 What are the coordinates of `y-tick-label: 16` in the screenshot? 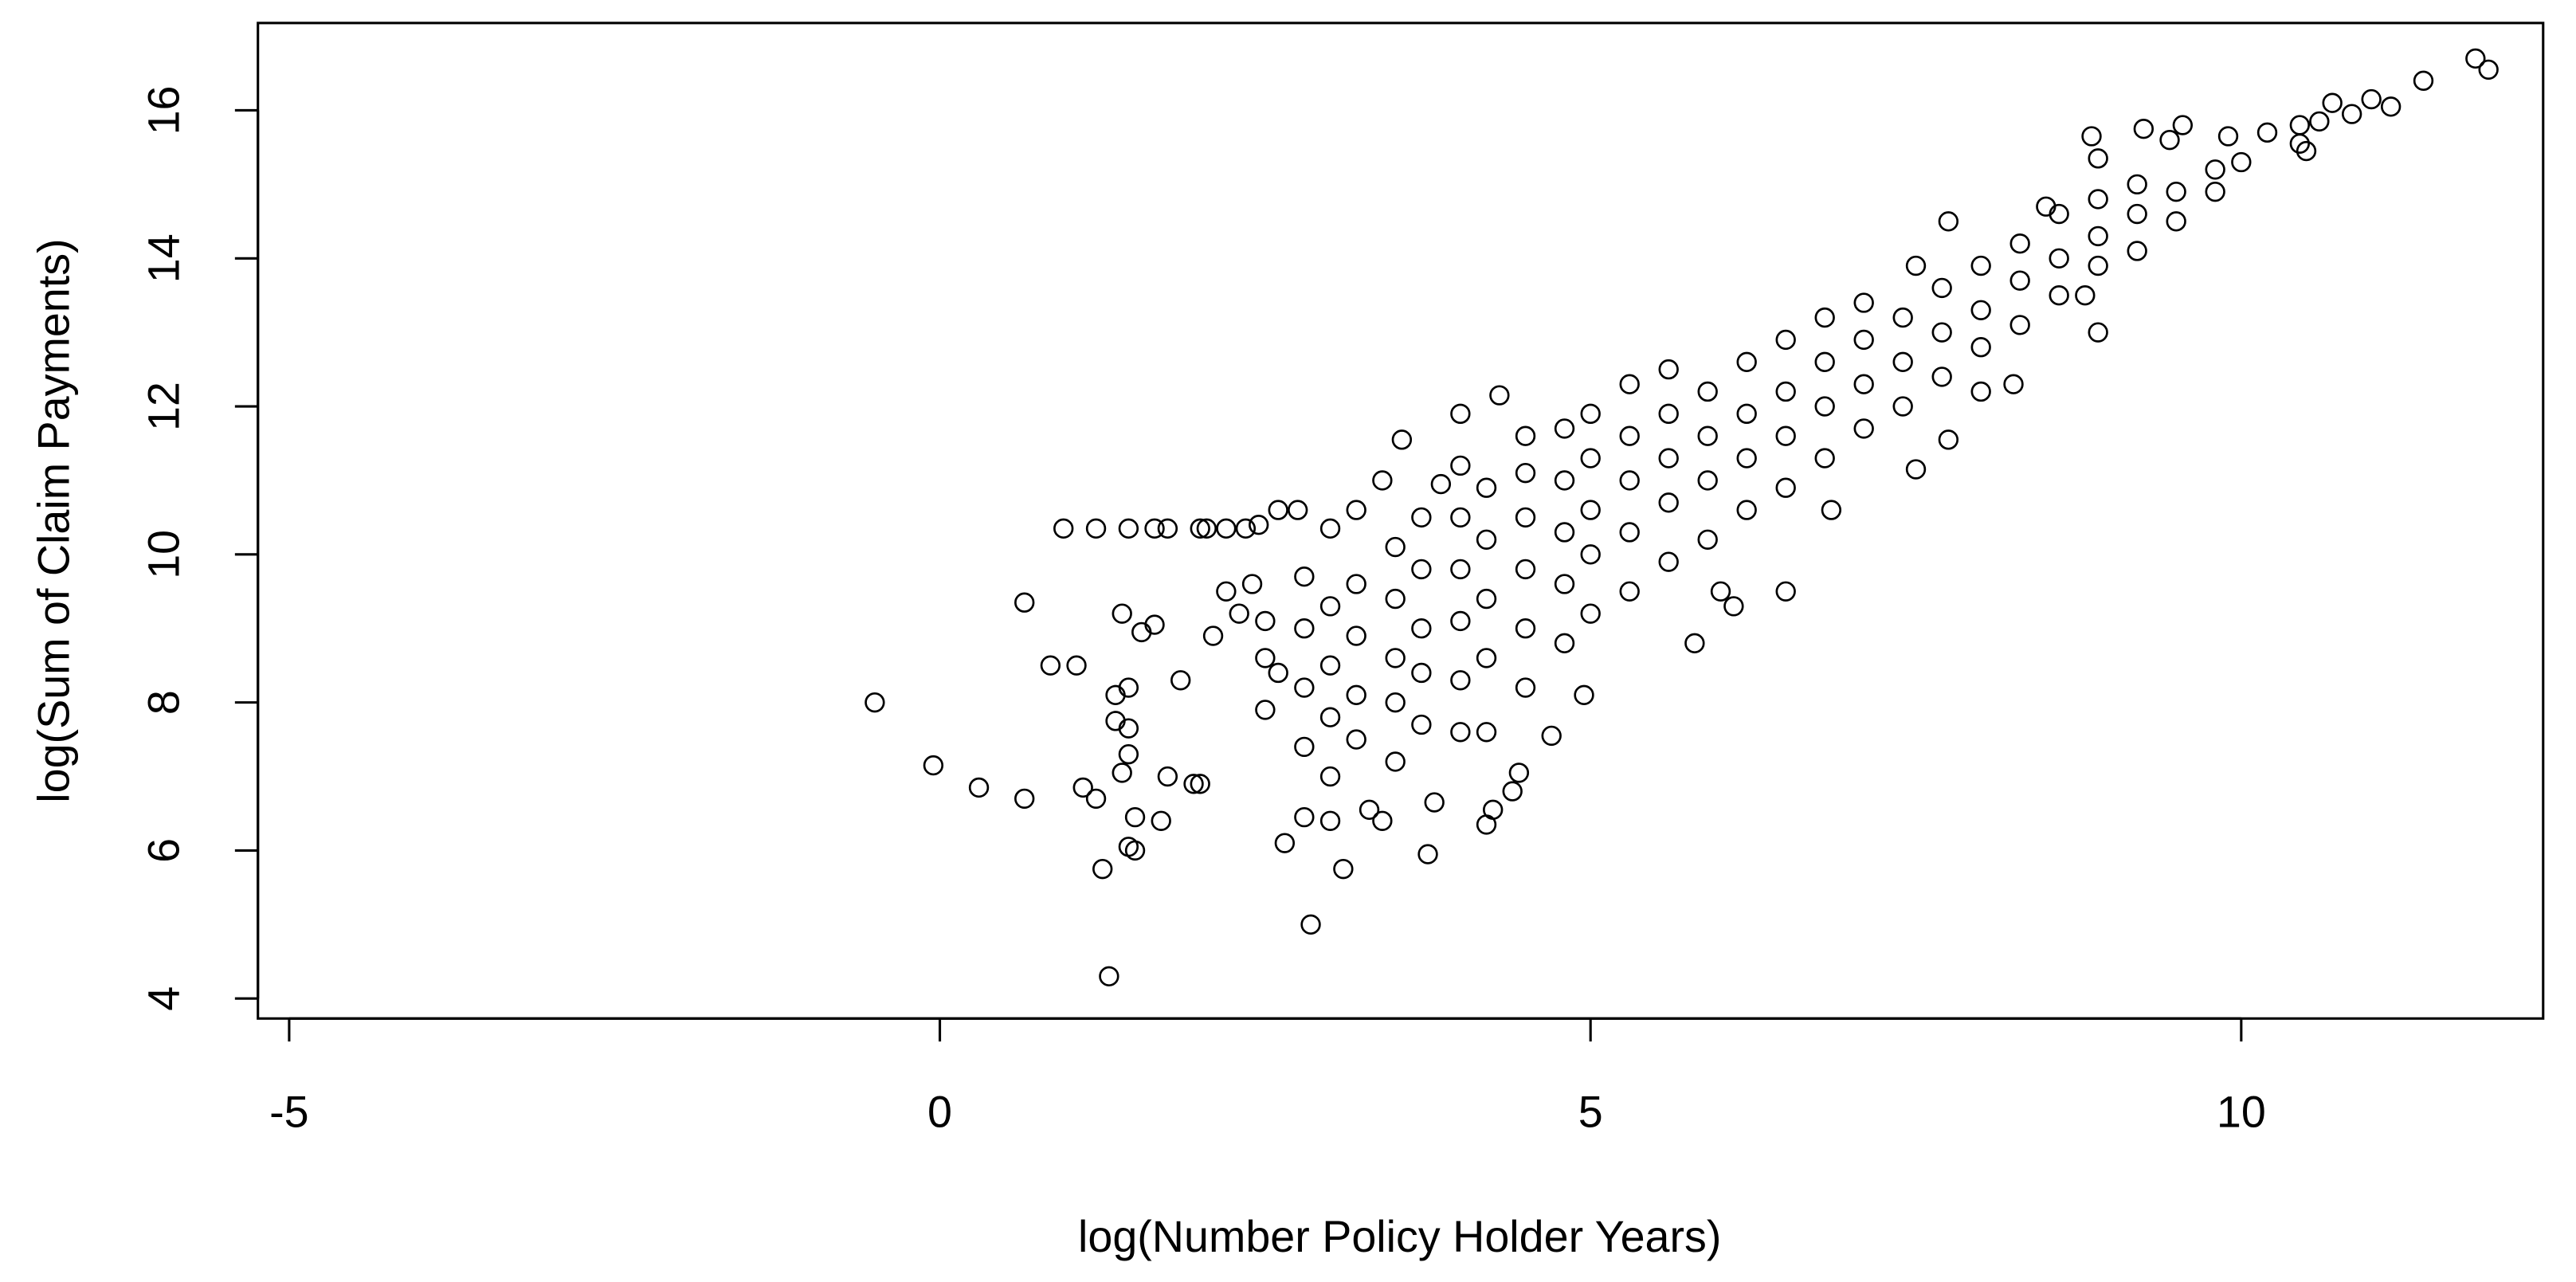 It's located at (164, 111).